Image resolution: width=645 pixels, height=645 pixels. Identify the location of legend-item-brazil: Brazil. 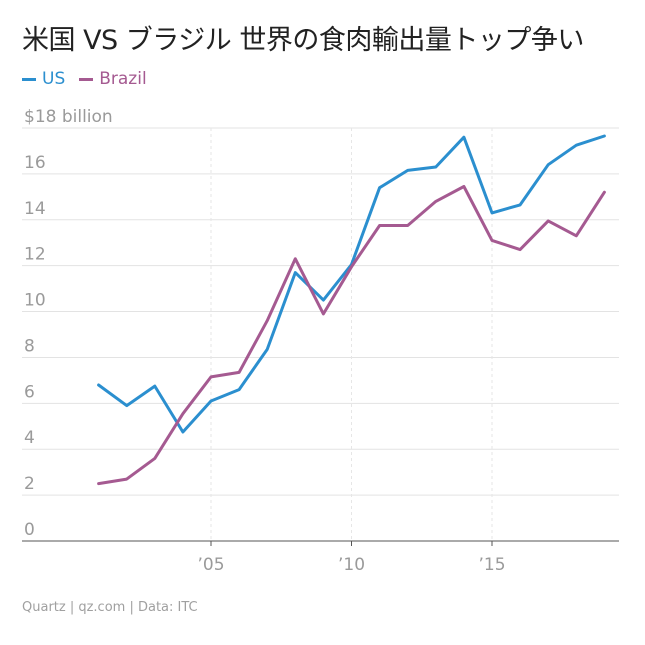
(113, 79).